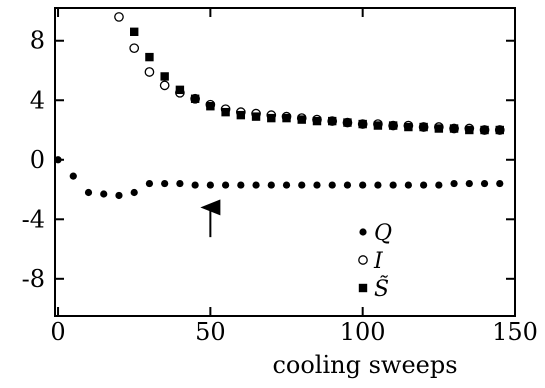 The image size is (545, 388). What do you see at coordinates (279, 178) in the screenshot?
I see `series-q` at bounding box center [279, 178].